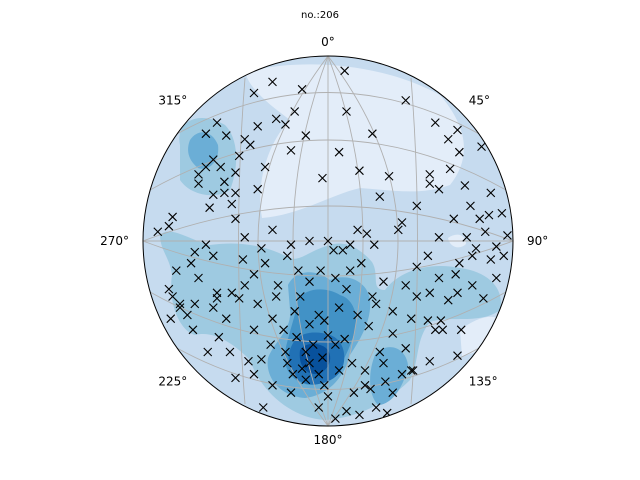  I want to click on azimuth-label: 225°, so click(172, 382).